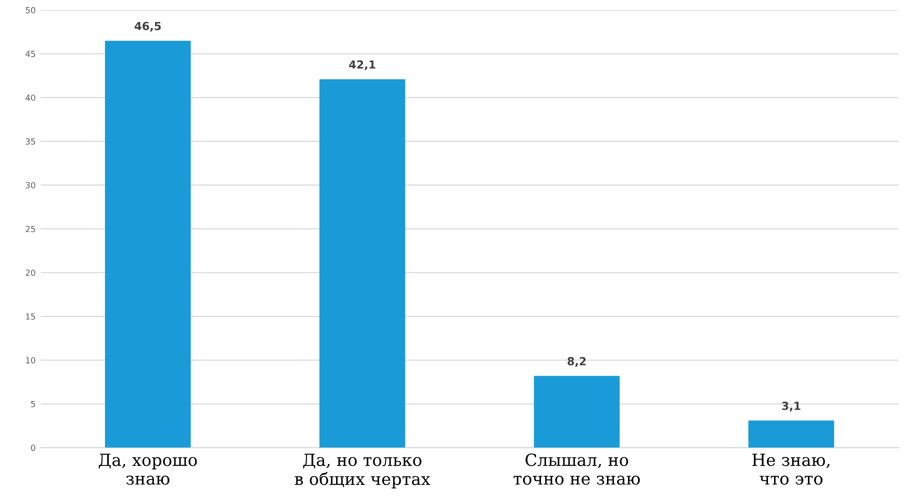 The width and height of the screenshot is (903, 503). Describe the element at coordinates (791, 469) in the screenshot. I see `x-tick-label: Не знаю, что это` at that location.